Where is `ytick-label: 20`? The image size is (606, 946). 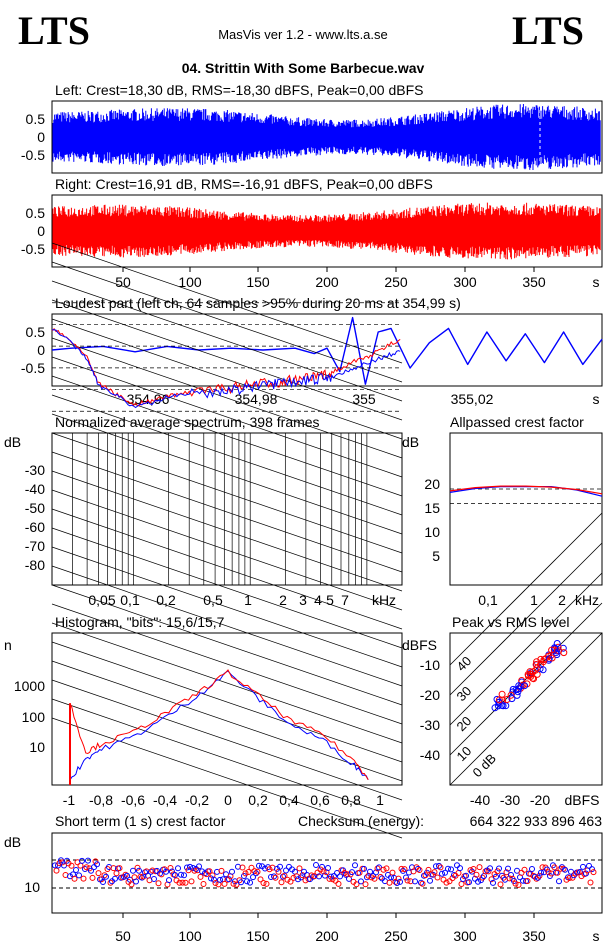 ytick-label: 20 is located at coordinates (432, 484).